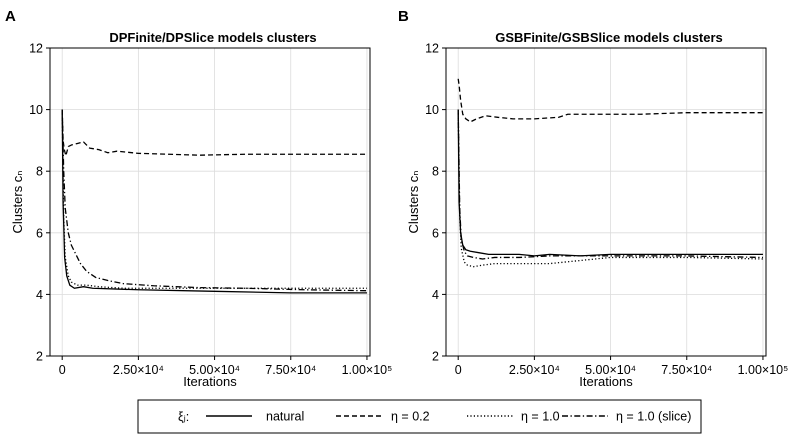 Image resolution: width=793 pixels, height=446 pixels. I want to click on chart-title: GSBFinite/GSBSlice models clusters, so click(609, 37).